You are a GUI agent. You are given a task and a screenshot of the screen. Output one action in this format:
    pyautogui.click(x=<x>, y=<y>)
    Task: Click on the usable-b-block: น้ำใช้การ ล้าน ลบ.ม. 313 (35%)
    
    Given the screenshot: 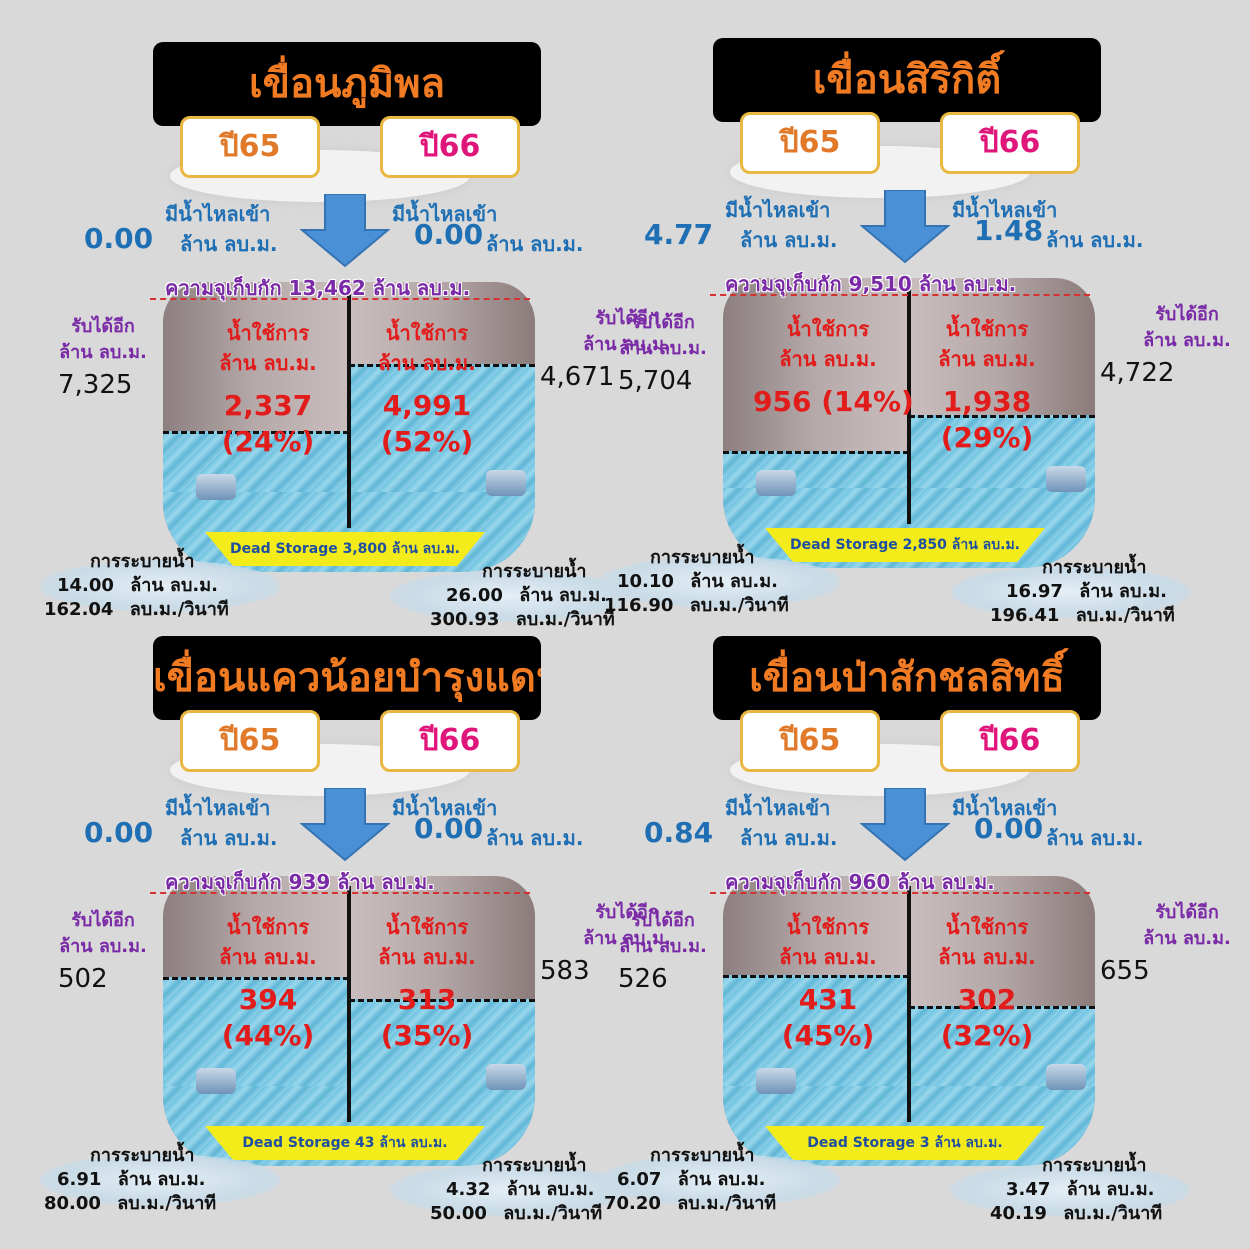 What is the action you would take?
    pyautogui.click(x=427, y=983)
    